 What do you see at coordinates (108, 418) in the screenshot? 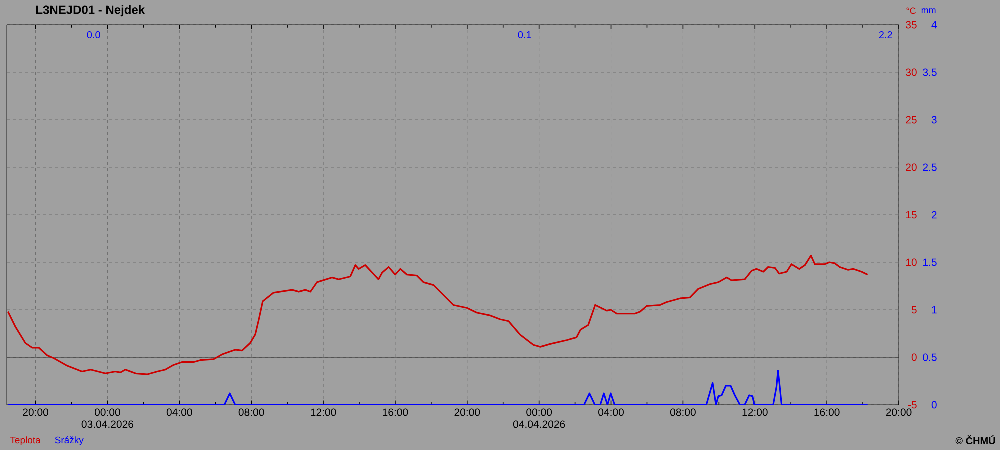
I see `x-tick-label: 00:00 03.04.2026` at bounding box center [108, 418].